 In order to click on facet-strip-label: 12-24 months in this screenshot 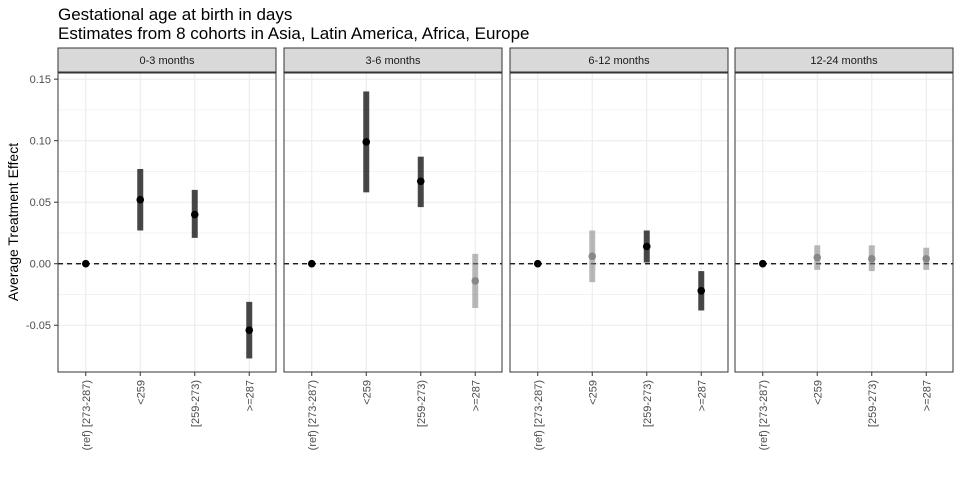, I will do `click(844, 61)`.